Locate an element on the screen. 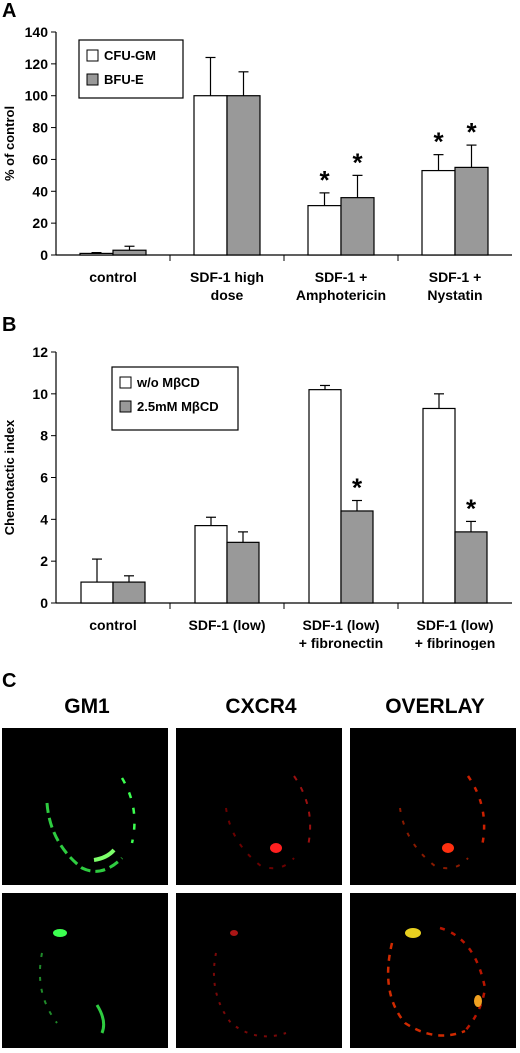 The width and height of the screenshot is (520, 1053). micrograph-overlay-row1 is located at coordinates (433, 806).